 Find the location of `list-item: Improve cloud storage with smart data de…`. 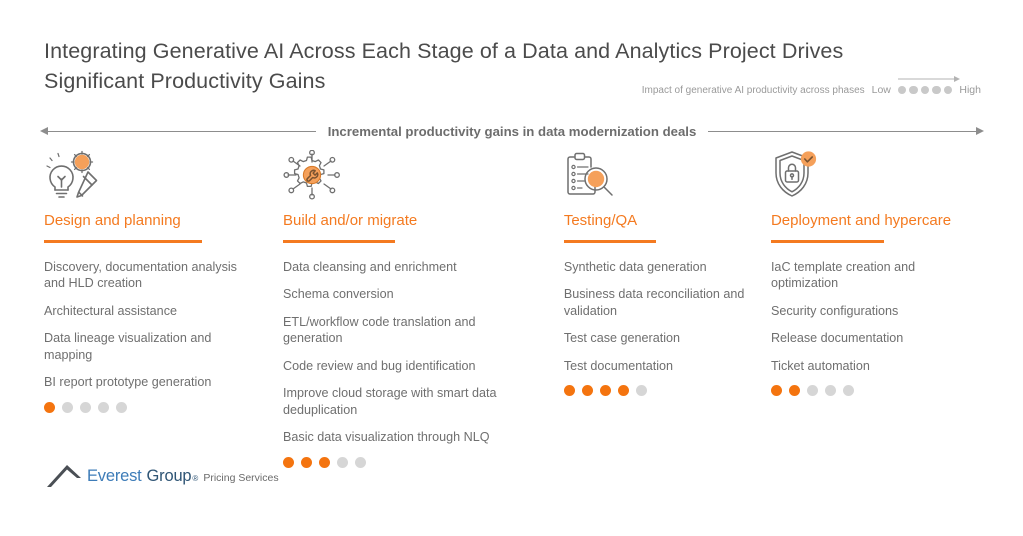

list-item: Improve cloud storage with smart data de… is located at coordinates (390, 401).